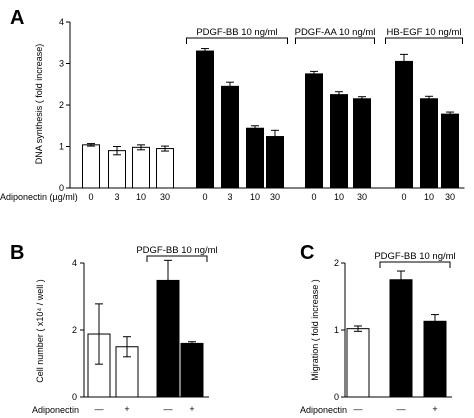 This screenshot has height=418, width=474. Describe the element at coordinates (39, 197) in the screenshot. I see `x-axis-title: Adiponectin (µg/ml)` at that location.